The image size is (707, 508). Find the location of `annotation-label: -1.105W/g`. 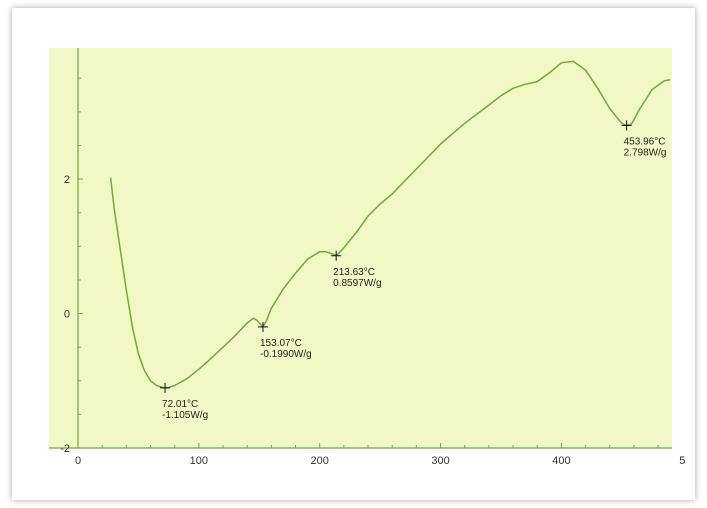

annotation-label: -1.105W/g is located at coordinates (185, 415).